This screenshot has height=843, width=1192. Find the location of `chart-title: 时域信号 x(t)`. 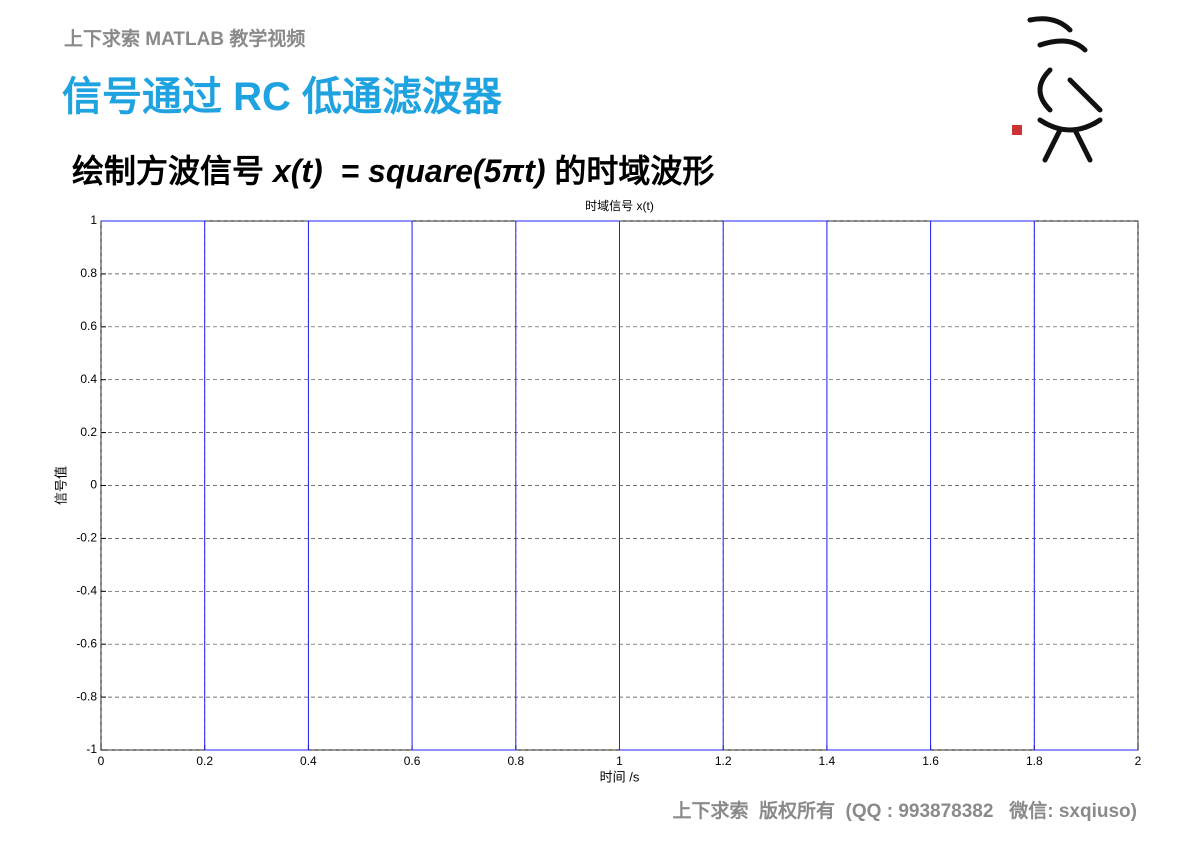

chart-title: 时域信号 x(t) is located at coordinates (619, 206).